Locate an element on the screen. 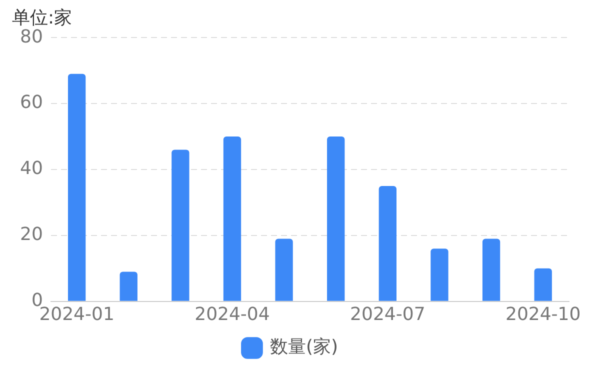 This screenshot has width=607, height=375. x-tick-label: 2024-07 is located at coordinates (388, 314).